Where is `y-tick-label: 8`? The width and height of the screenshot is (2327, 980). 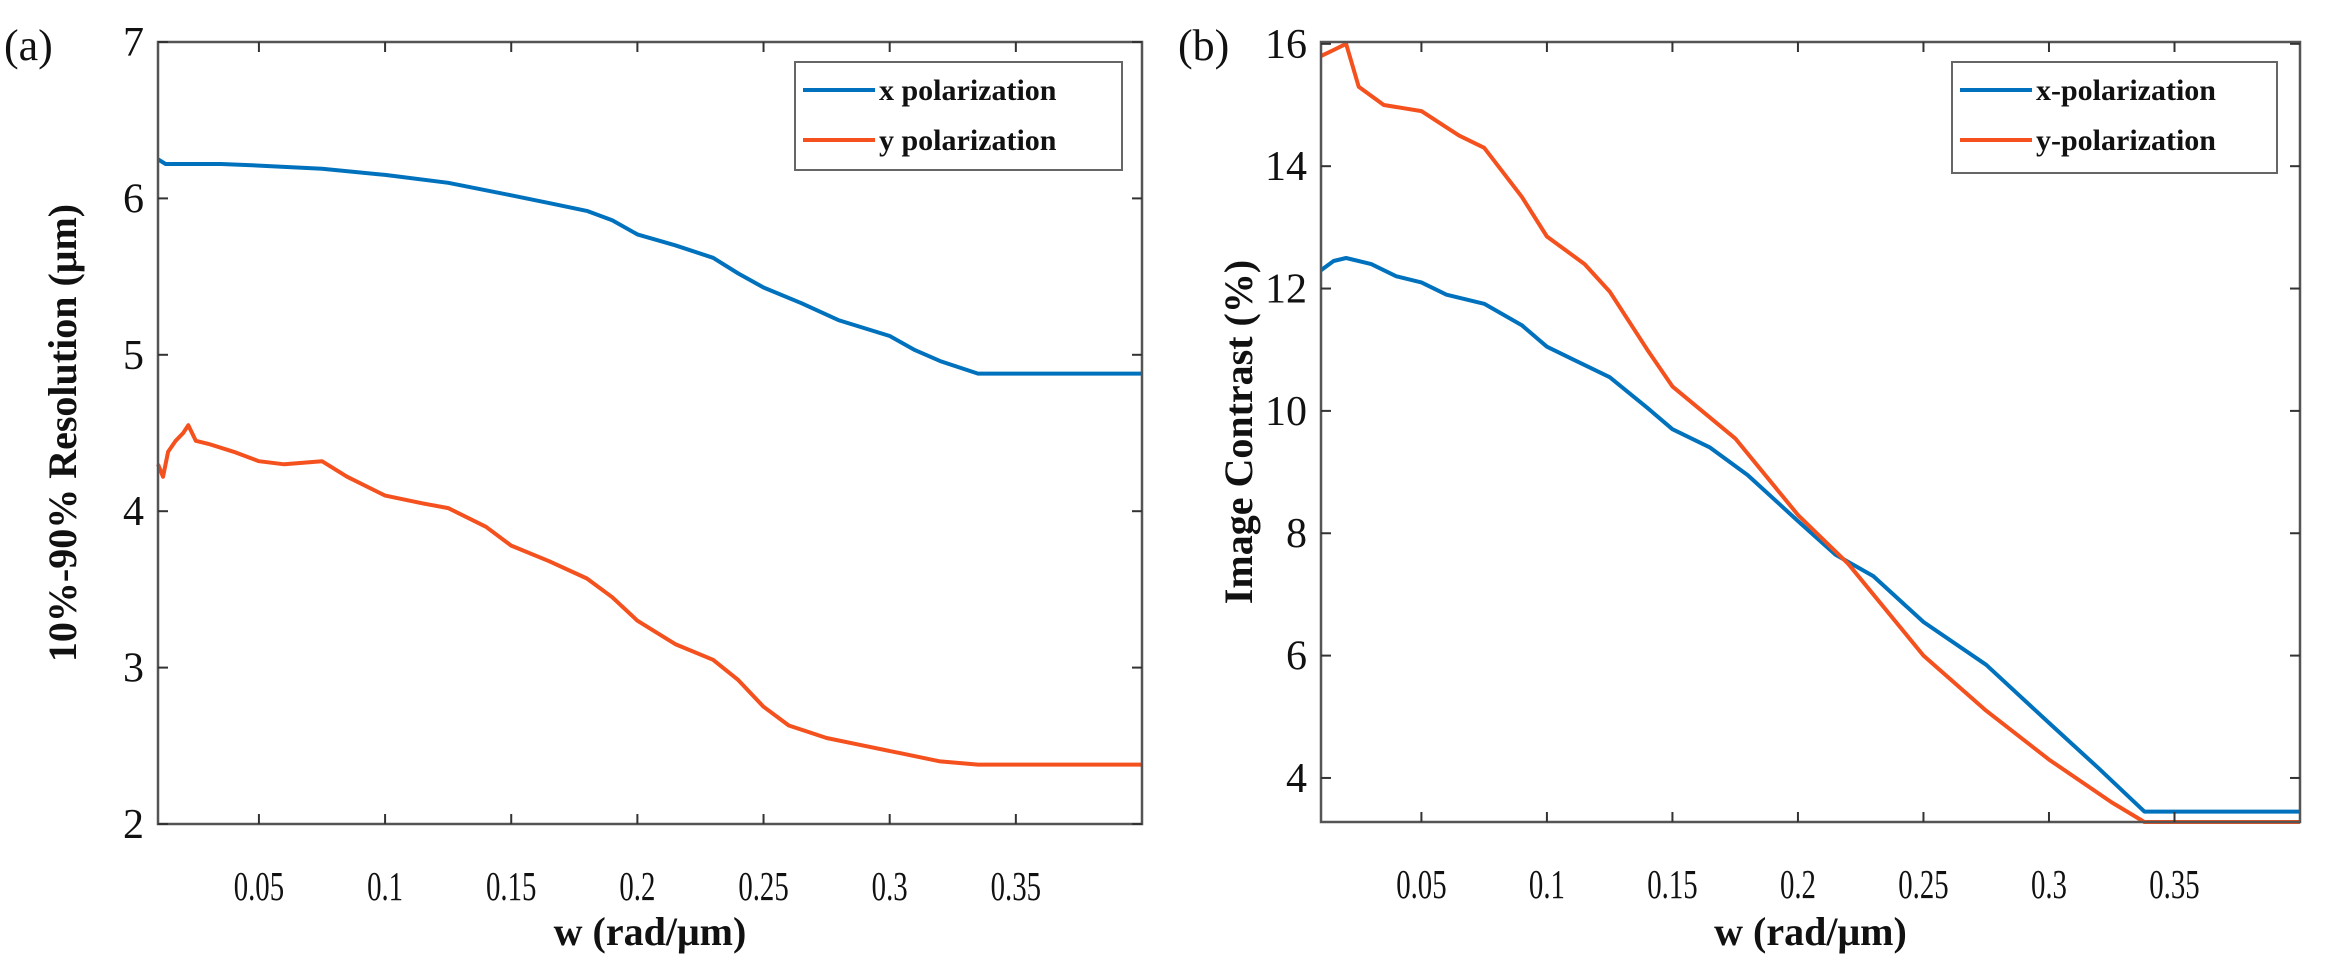
y-tick-label: 8 is located at coordinates (1296, 534).